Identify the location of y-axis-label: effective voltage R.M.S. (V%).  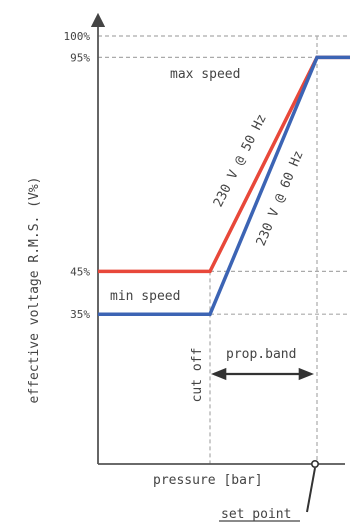
(34, 290).